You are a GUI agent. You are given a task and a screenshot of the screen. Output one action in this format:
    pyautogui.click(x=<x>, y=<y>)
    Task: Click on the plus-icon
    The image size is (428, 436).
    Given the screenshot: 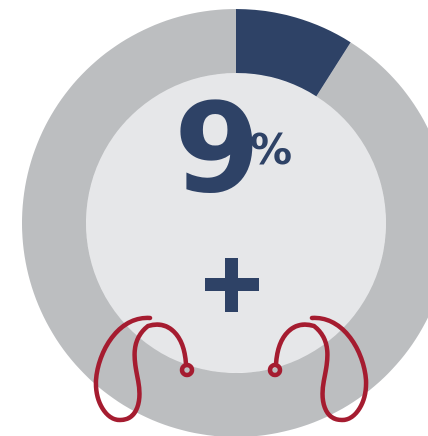 What is the action you would take?
    pyautogui.click(x=232, y=285)
    